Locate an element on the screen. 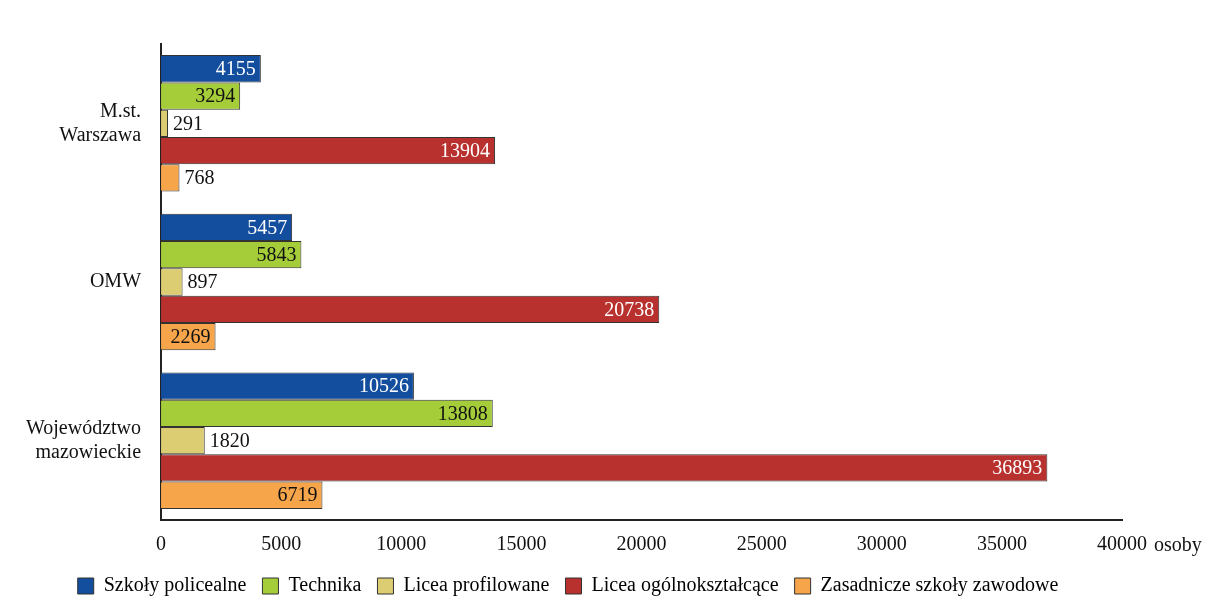  legend-label: Zasadnicze szkoły zawodowe is located at coordinates (939, 585).